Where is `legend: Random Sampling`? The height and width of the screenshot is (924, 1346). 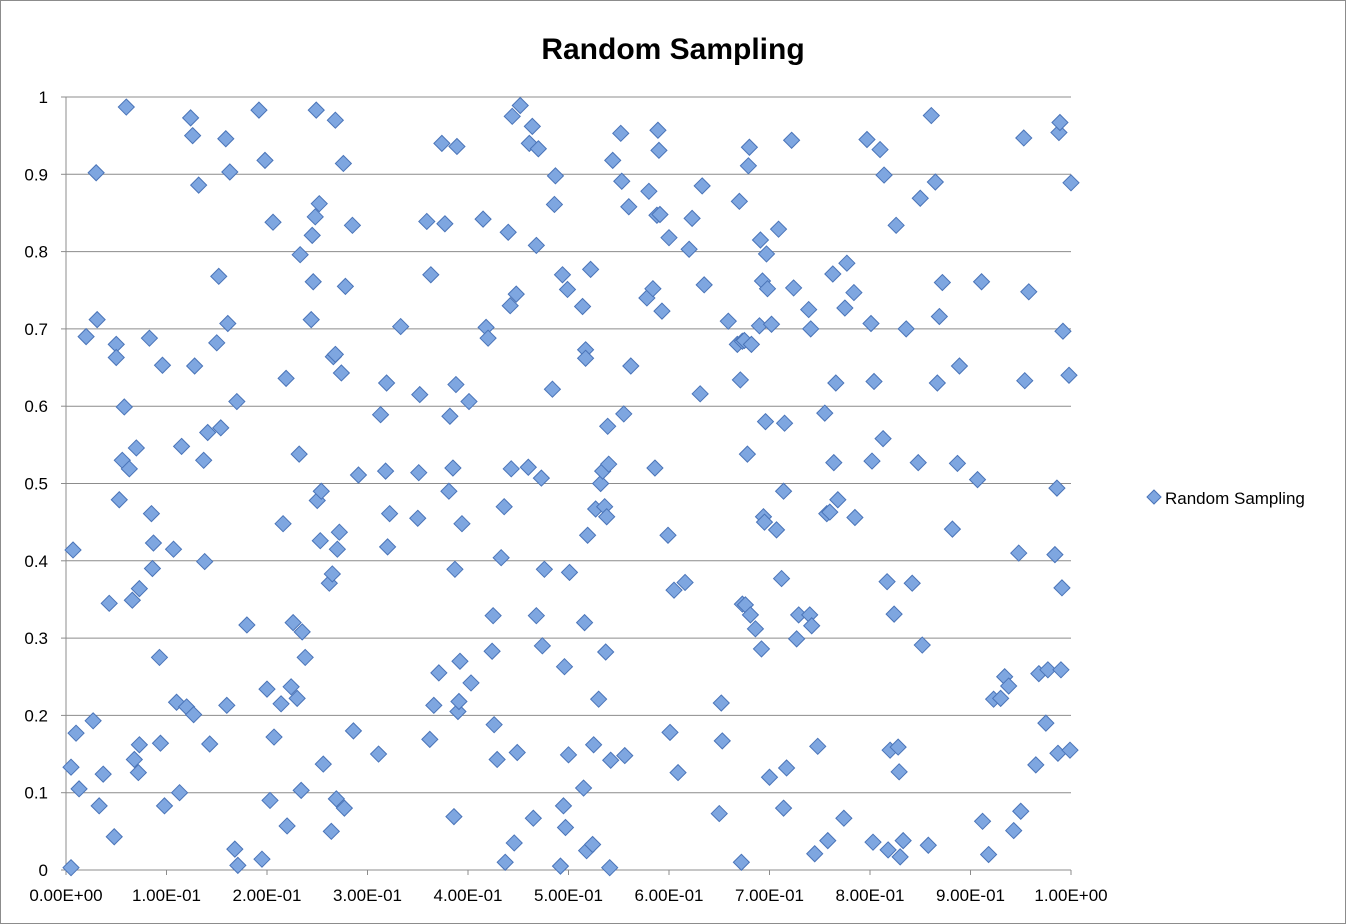 legend: Random Sampling is located at coordinates (1225, 498).